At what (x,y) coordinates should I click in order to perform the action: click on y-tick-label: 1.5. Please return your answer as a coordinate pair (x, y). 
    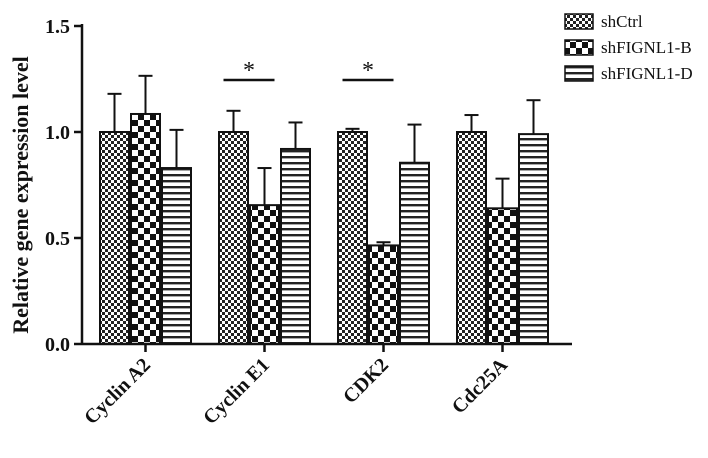
    Looking at the image, I should click on (57, 27).